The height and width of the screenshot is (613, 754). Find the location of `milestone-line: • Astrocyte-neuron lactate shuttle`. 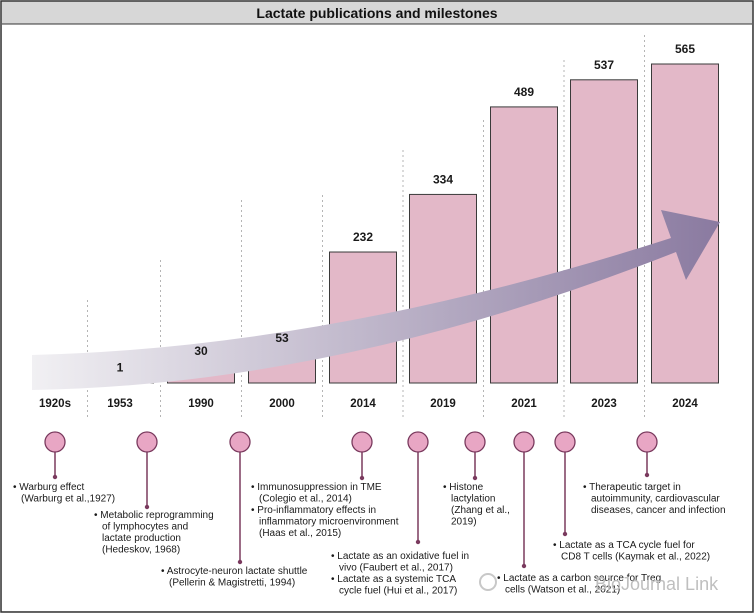

milestone-line: • Astrocyte-neuron lactate shuttle is located at coordinates (234, 571).